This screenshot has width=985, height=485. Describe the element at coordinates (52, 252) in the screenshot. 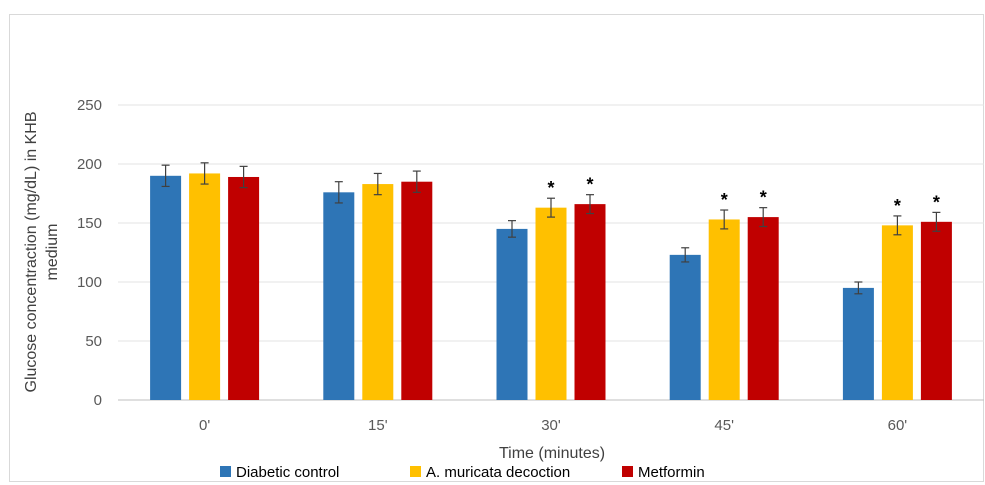

I see `y-axis-title-line-2: medium` at that location.